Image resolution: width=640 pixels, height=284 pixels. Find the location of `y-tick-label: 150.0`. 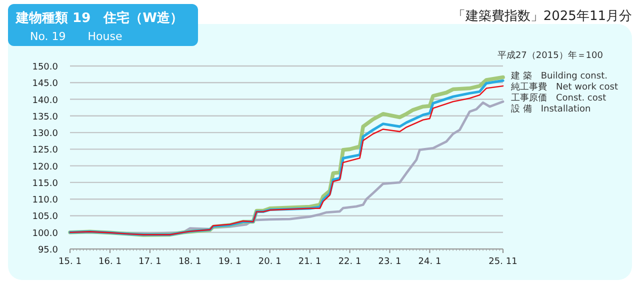

y-tick-label: 150.0 is located at coordinates (45, 67).